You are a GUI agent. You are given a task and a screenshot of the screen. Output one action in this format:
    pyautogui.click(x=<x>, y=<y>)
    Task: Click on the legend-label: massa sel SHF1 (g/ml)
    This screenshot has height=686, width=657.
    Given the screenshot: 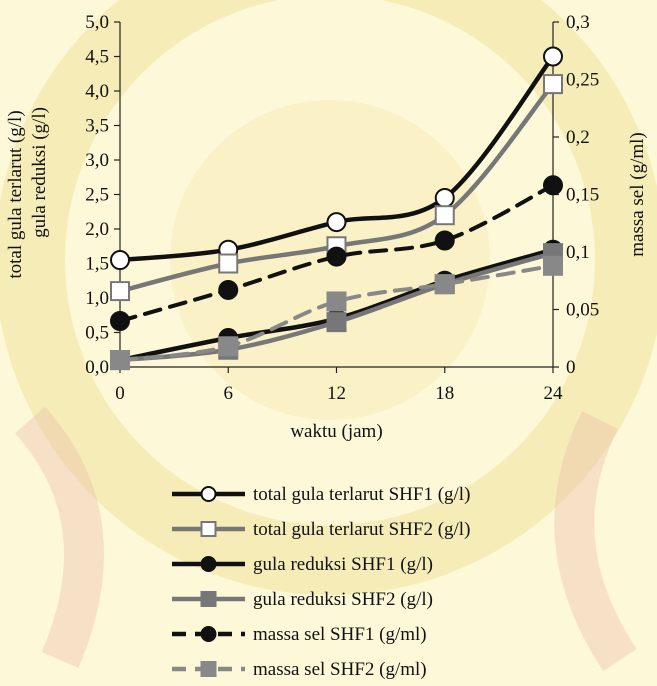 What is the action you would take?
    pyautogui.click(x=340, y=634)
    